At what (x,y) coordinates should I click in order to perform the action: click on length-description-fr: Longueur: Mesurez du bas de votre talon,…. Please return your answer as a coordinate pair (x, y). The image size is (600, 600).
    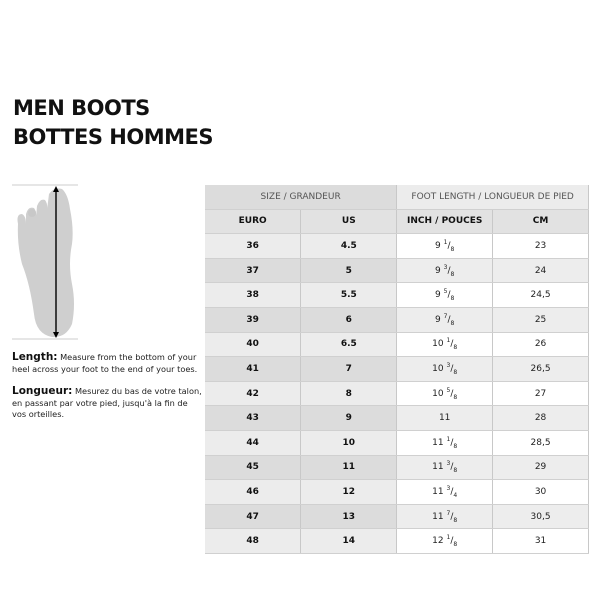
    Looking at the image, I should click on (107, 403).